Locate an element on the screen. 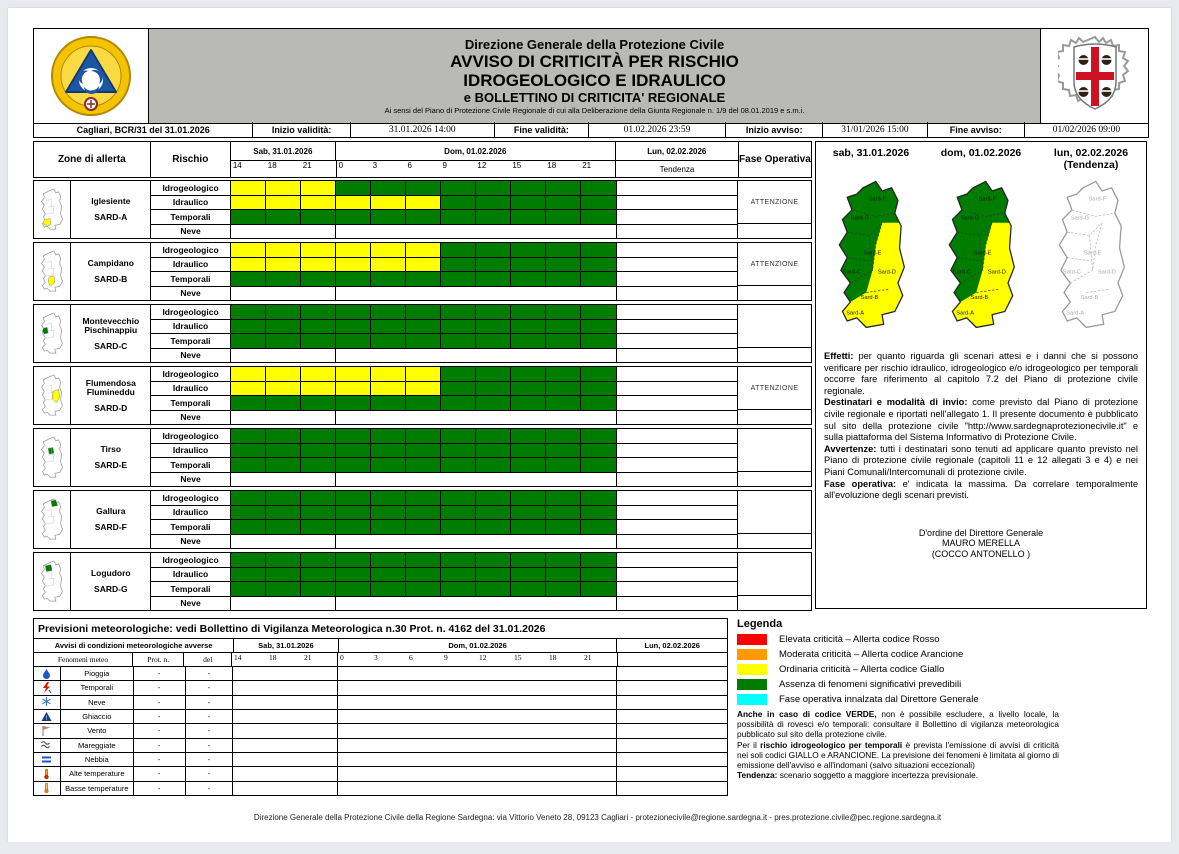  meteo-tick: 15 is located at coordinates (518, 657).